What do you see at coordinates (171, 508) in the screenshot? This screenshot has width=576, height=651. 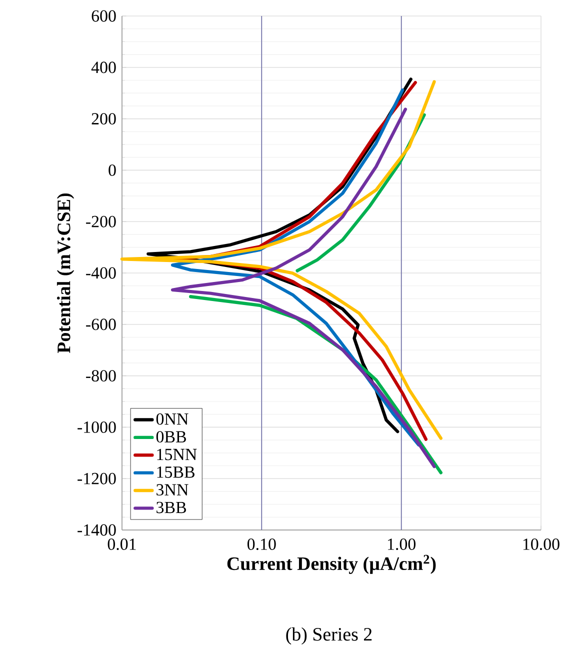 I see `legend-label: 3BB` at bounding box center [171, 508].